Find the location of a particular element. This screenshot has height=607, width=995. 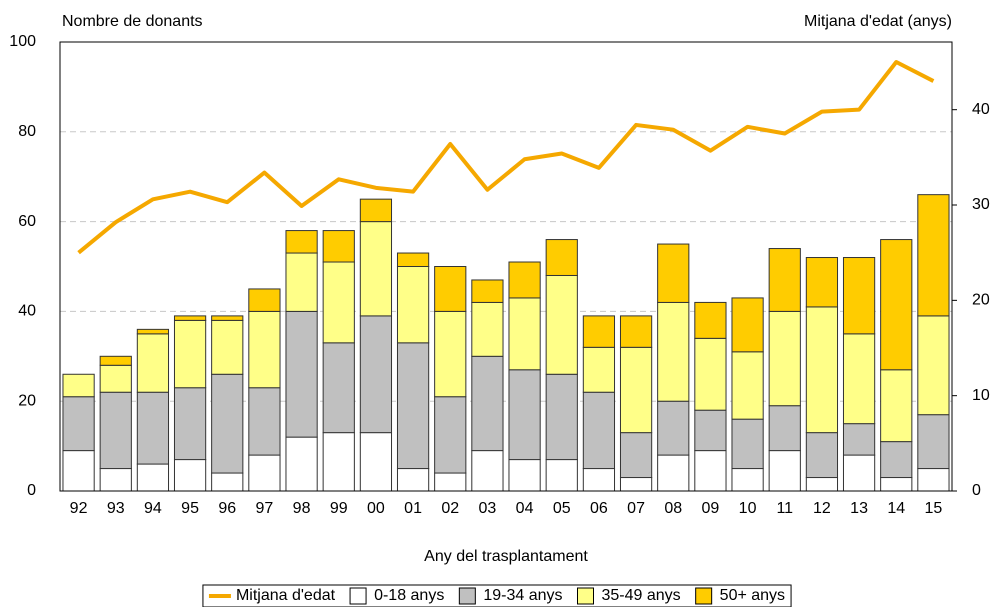

y-tick-label: 100 is located at coordinates (22, 41).